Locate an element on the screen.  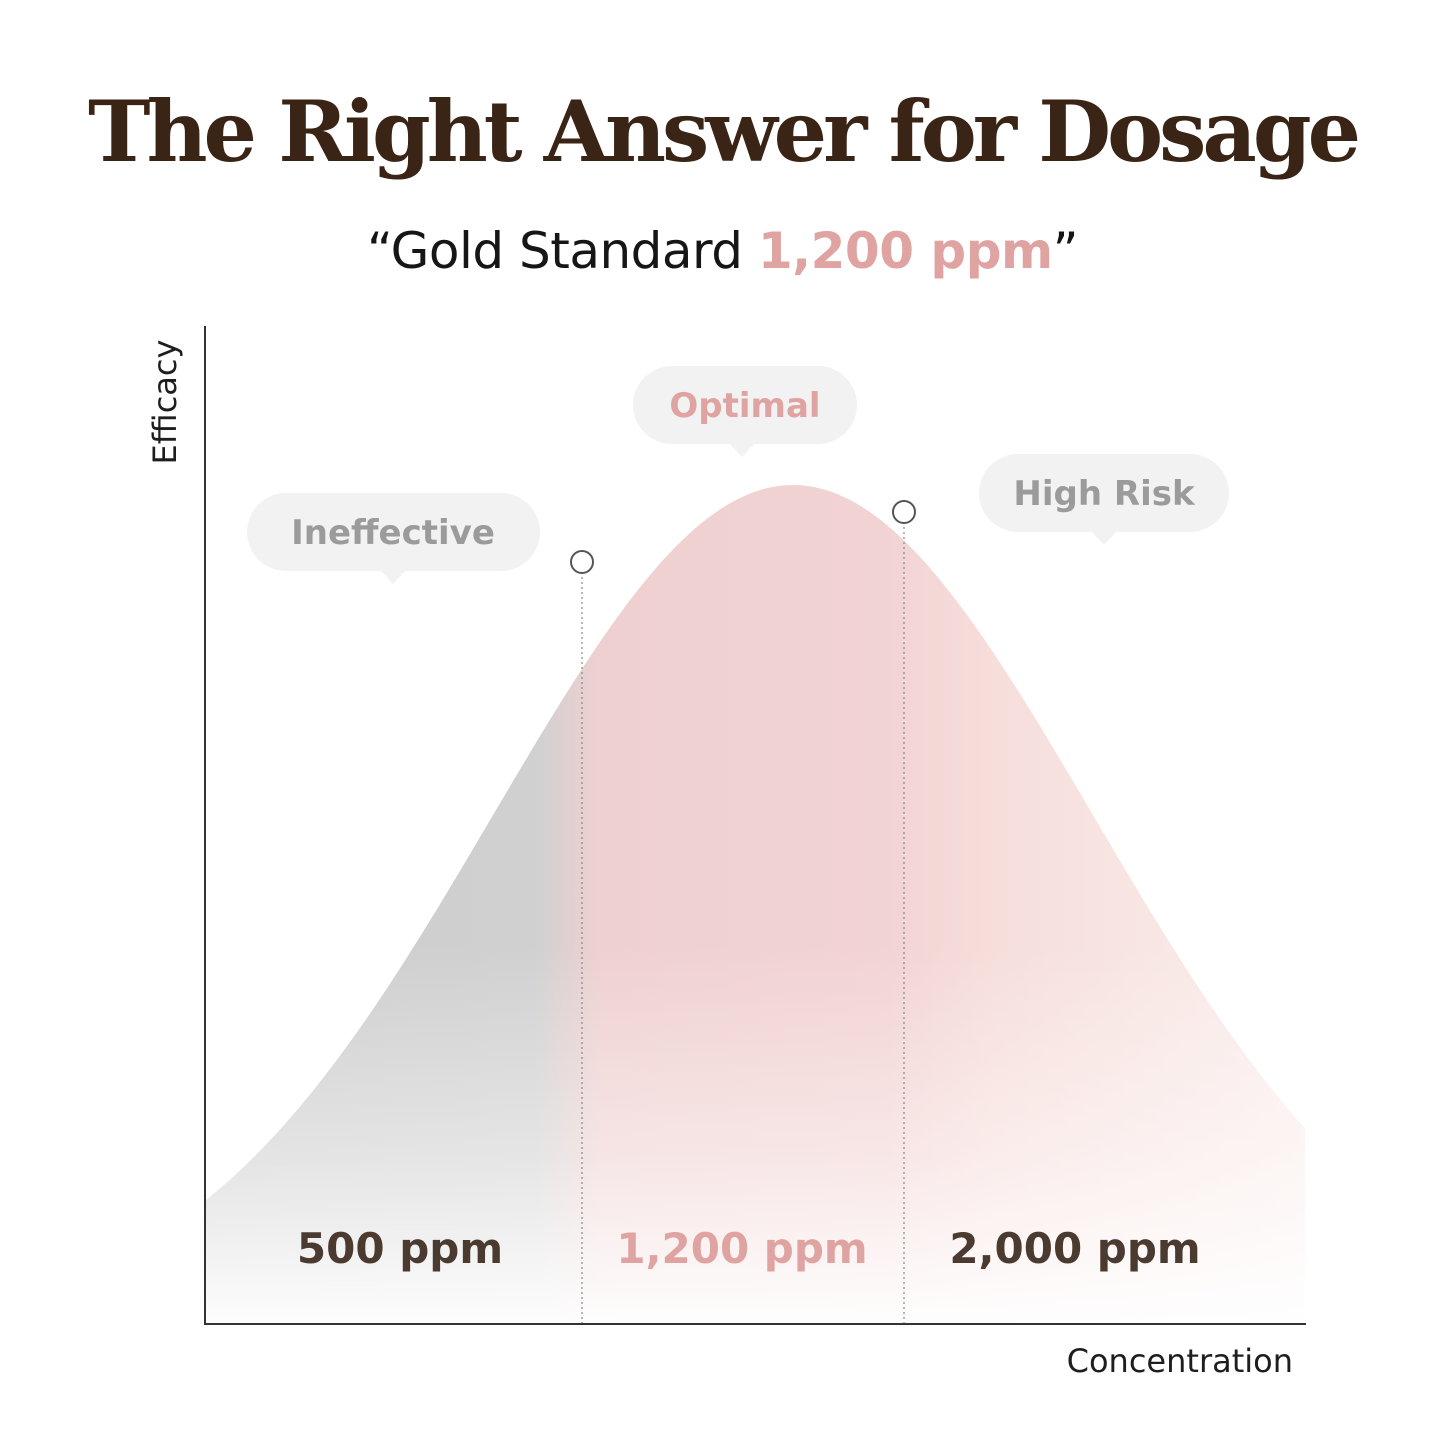
x-axis-label: Concentration is located at coordinates (1180, 1361).